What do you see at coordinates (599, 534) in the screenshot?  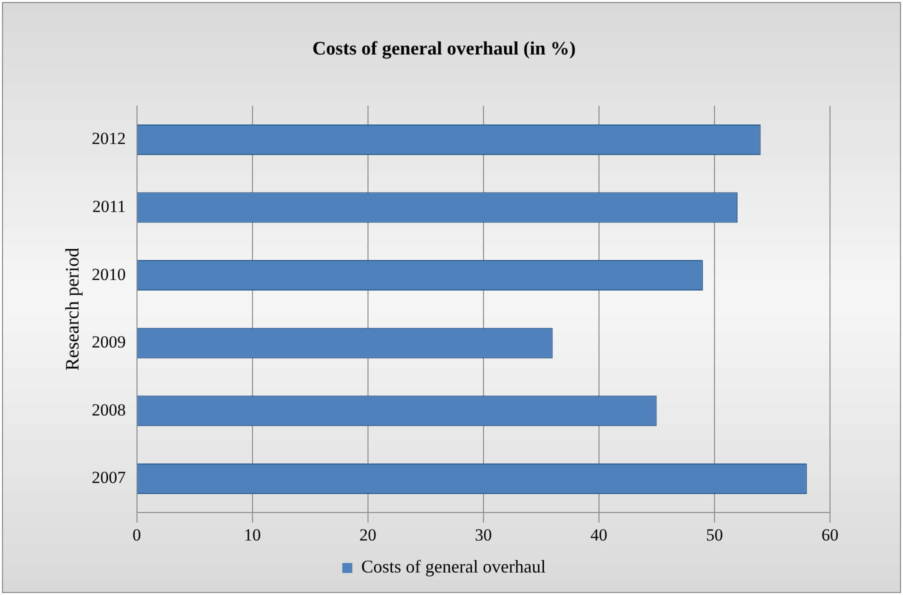 I see `x-tick-label: 40` at bounding box center [599, 534].